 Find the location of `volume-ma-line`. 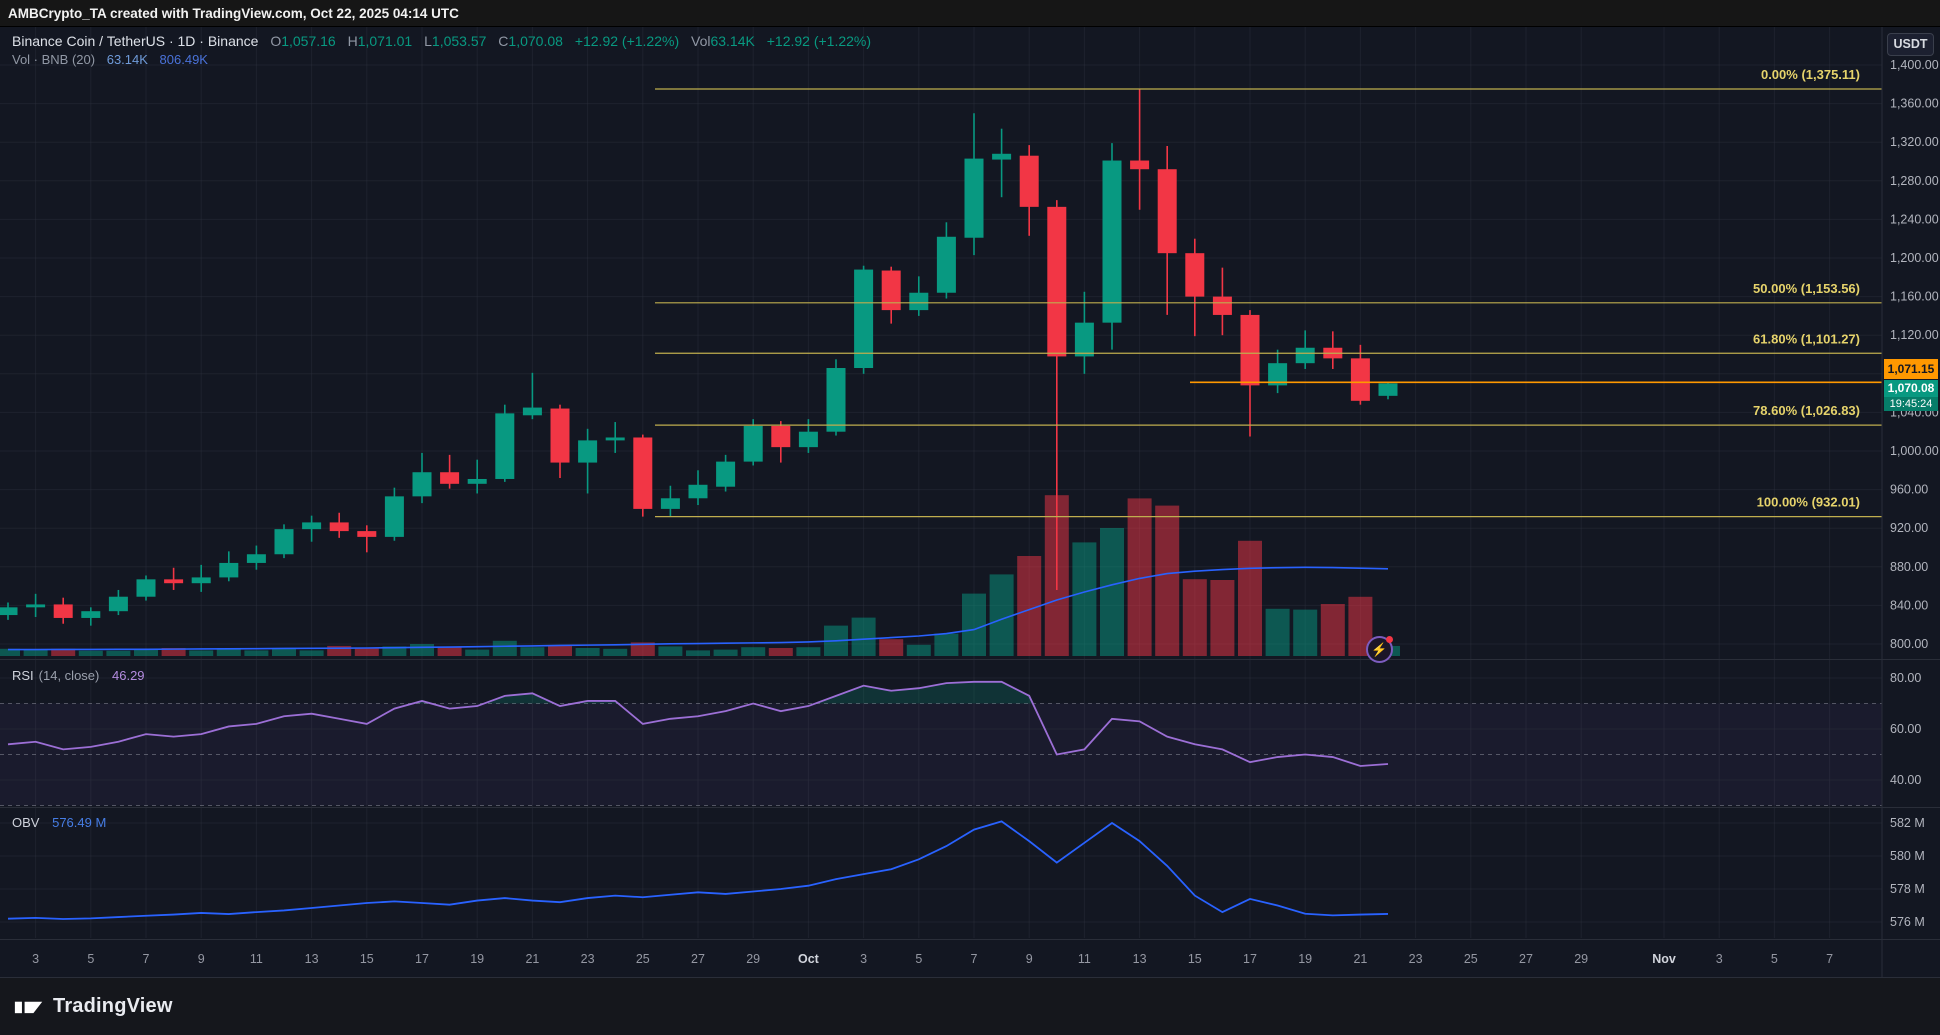

volume-ma-line is located at coordinates (698, 608).